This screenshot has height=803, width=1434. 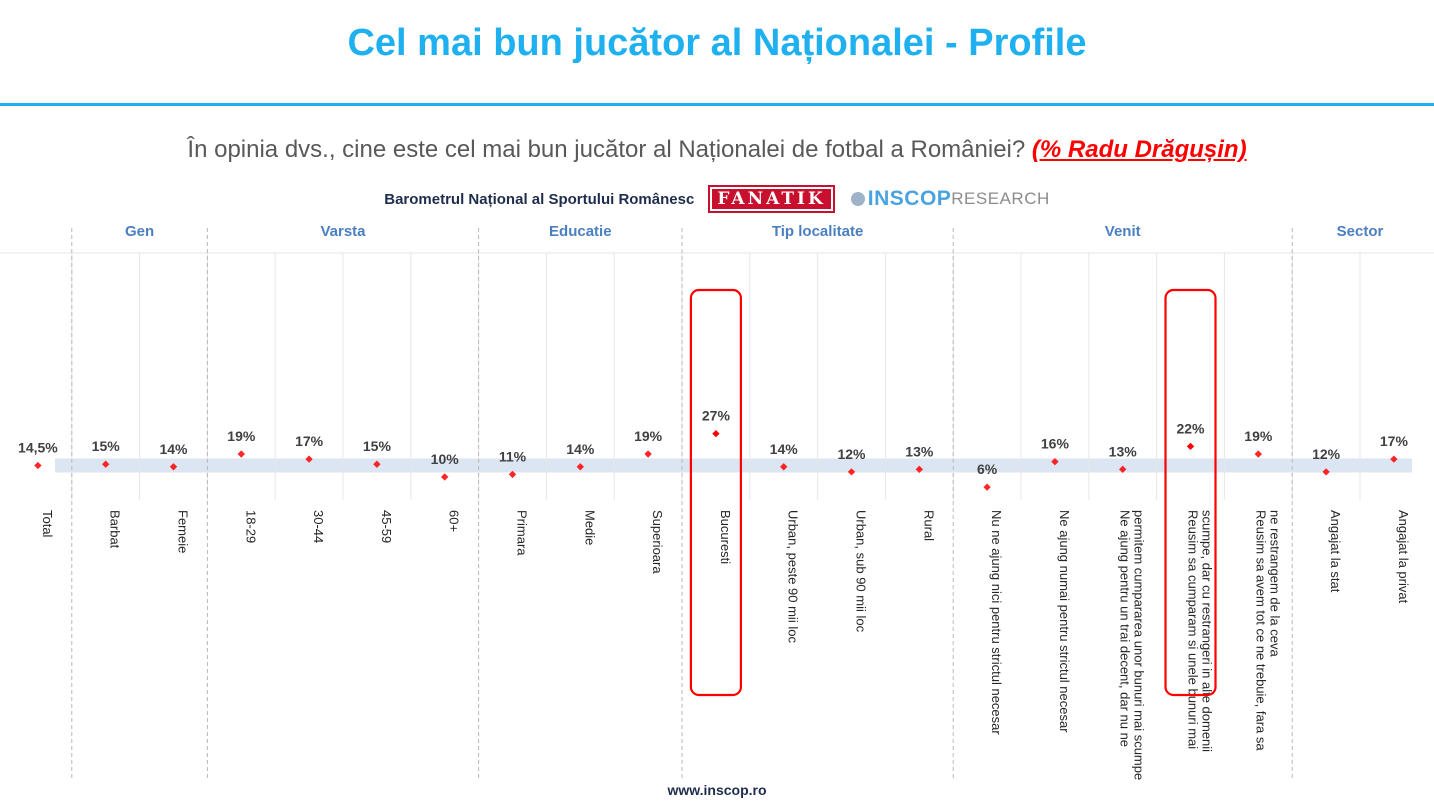 I want to click on category-label: Urban, sub 90 mii loc, so click(x=861, y=571).